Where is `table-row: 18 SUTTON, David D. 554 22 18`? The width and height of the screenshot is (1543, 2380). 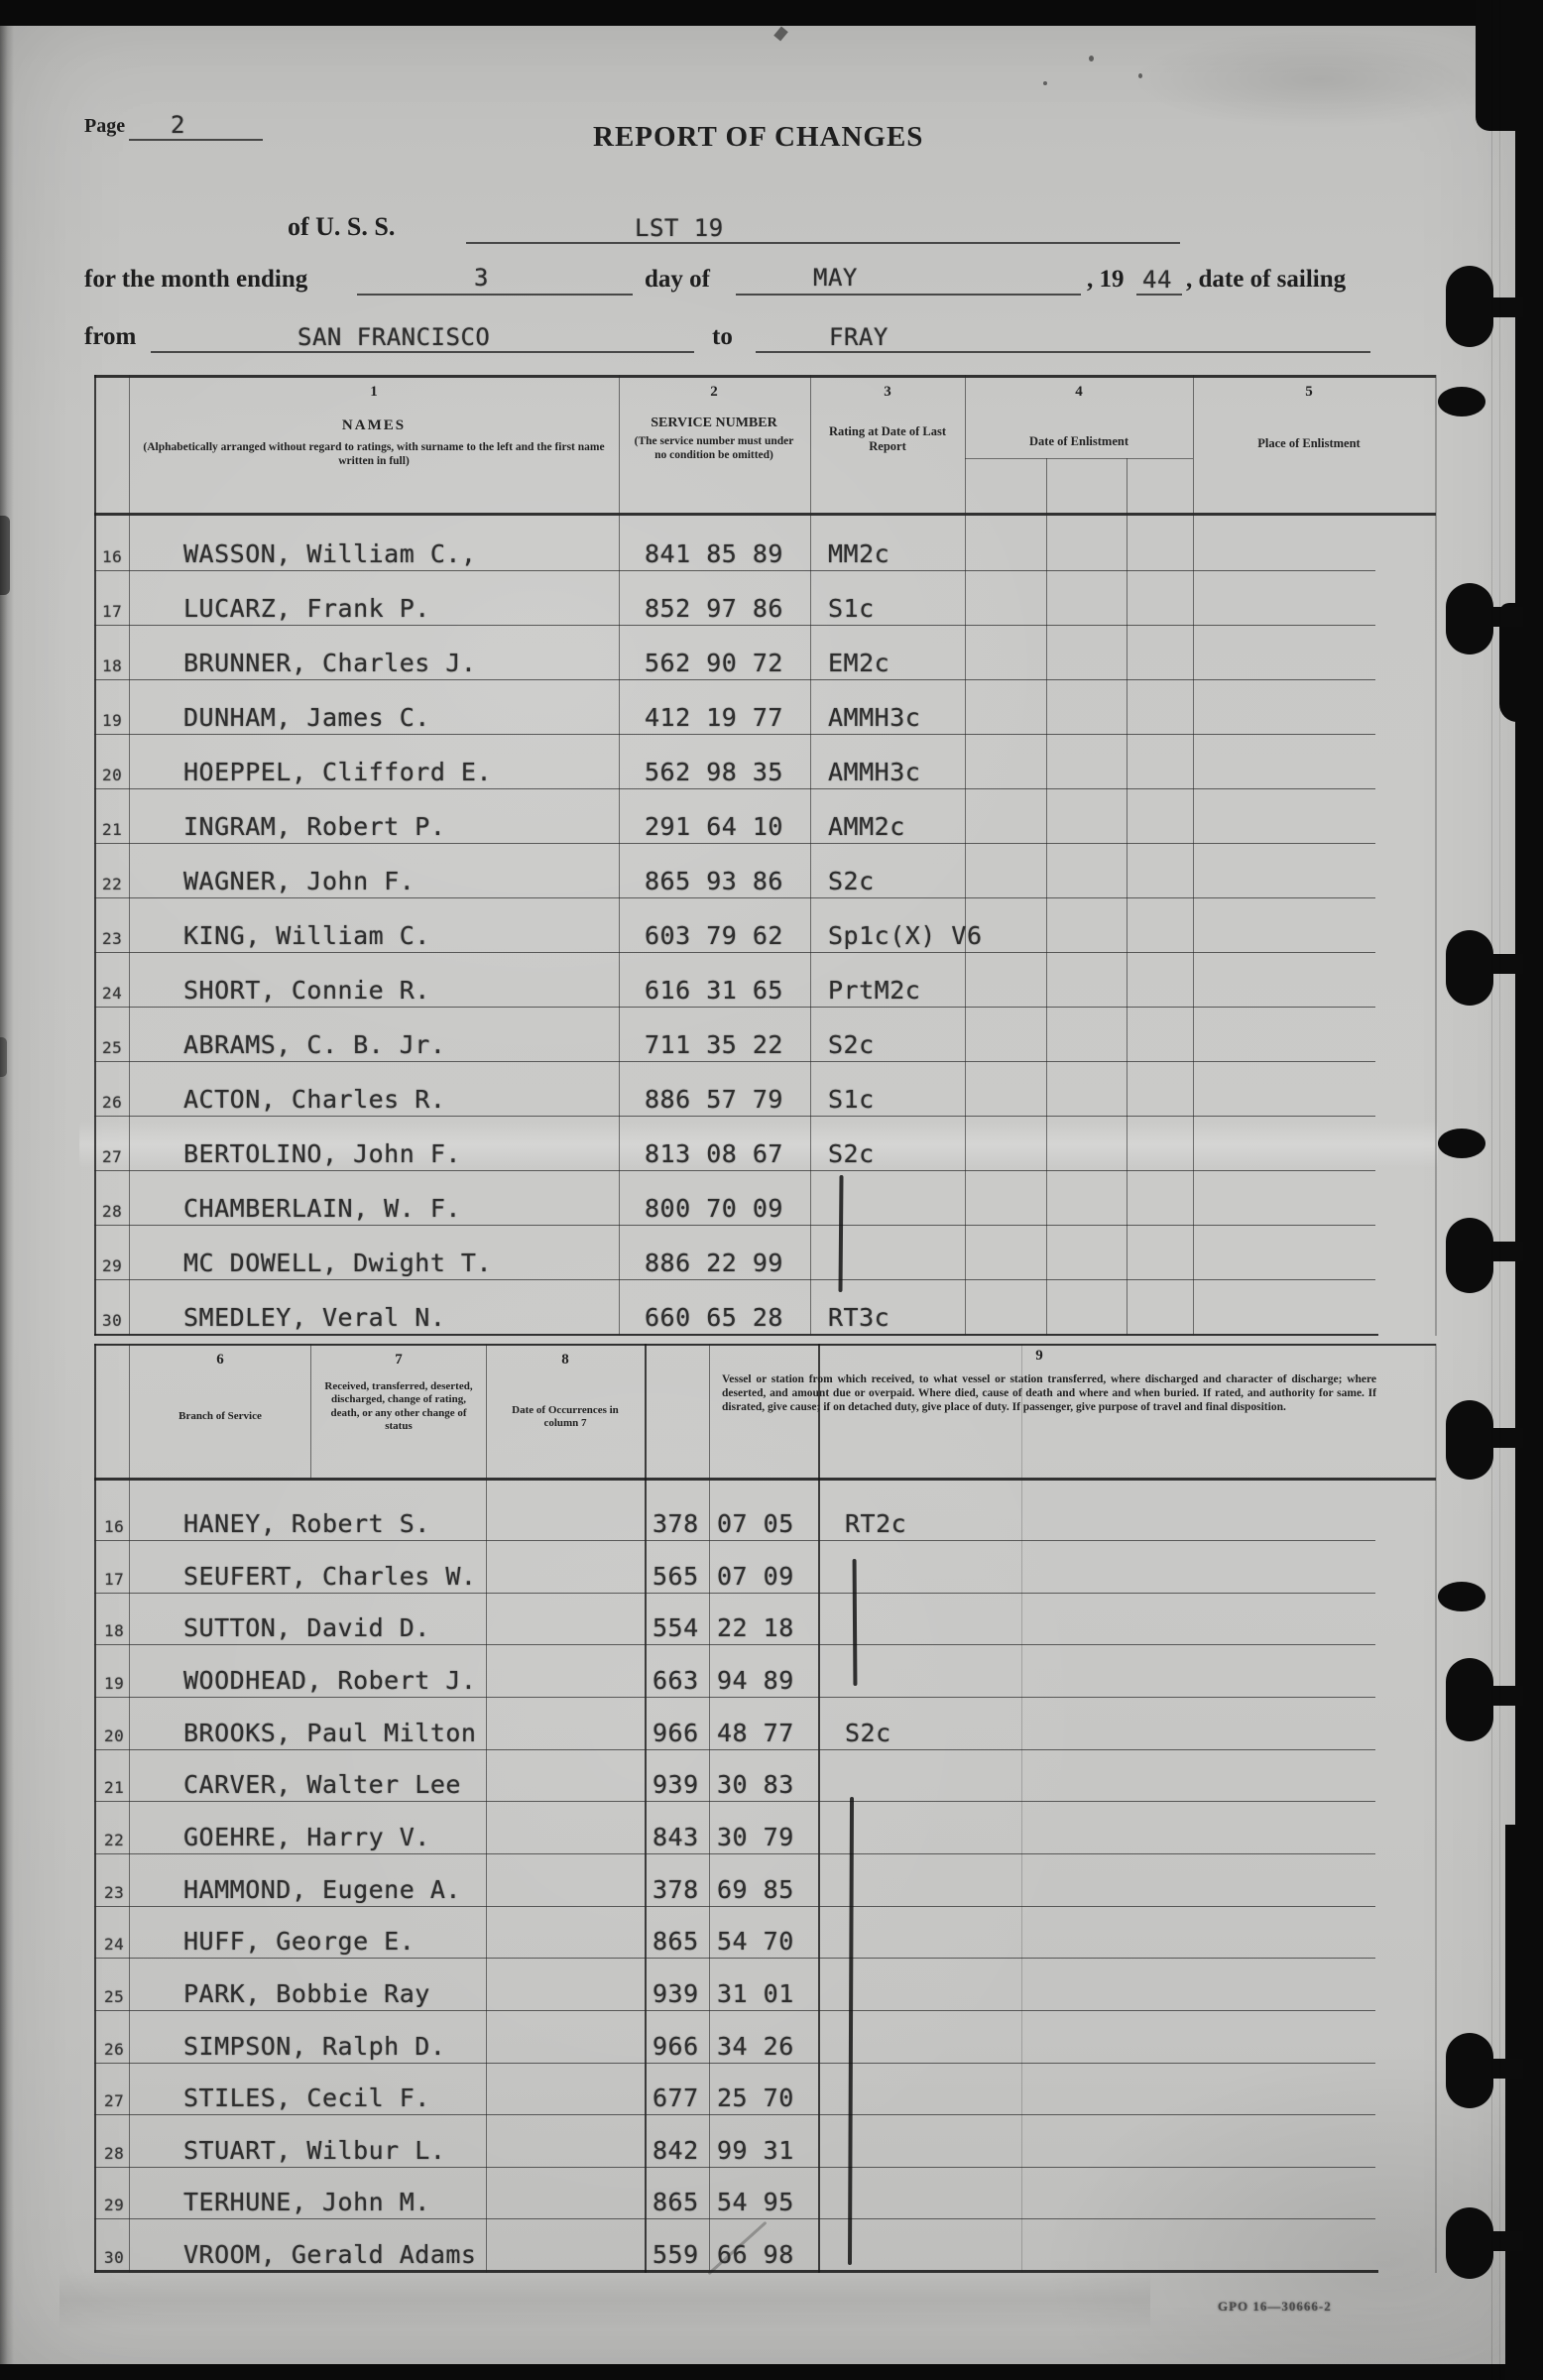
table-row: 18 SUTTON, David D. 554 22 18 is located at coordinates (734, 1623).